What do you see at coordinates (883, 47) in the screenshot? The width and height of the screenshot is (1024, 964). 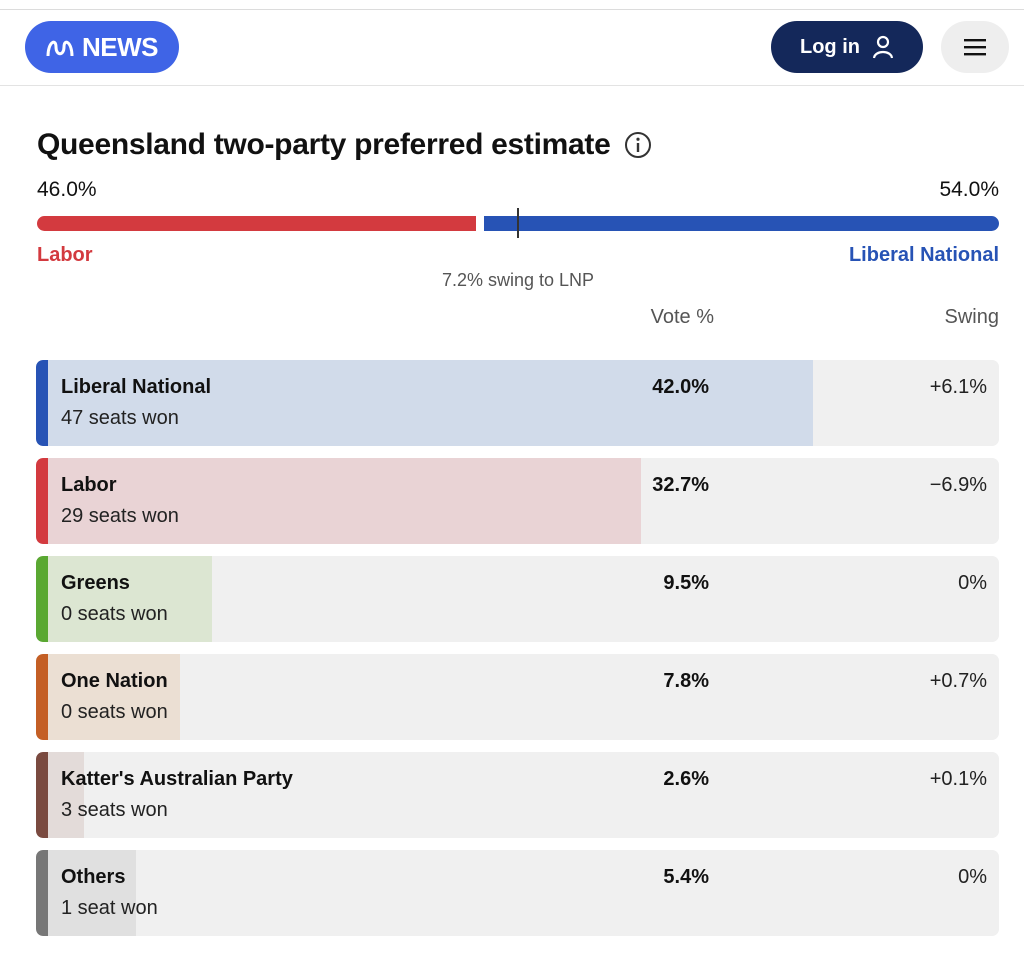 I see `user-icon` at bounding box center [883, 47].